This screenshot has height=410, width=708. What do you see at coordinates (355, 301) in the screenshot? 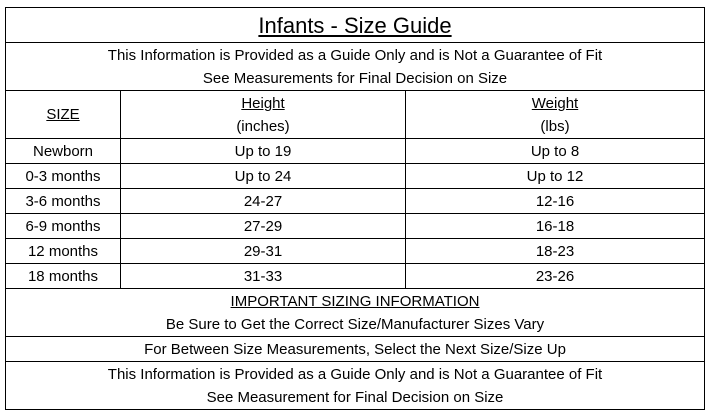
I see `important-heading: IMPORTANT SIZING INFORMATION` at bounding box center [355, 301].